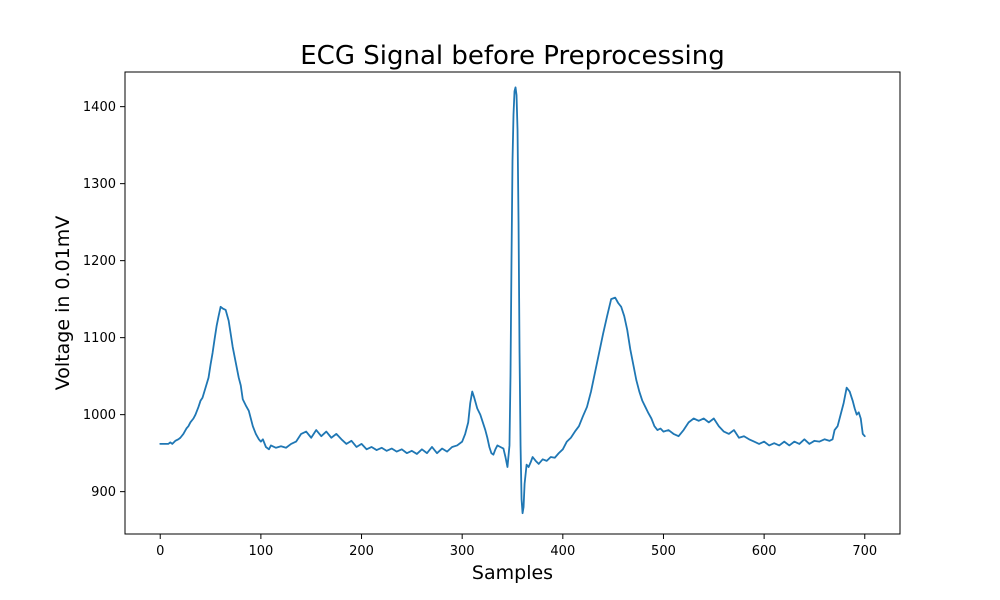  I want to click on x-tick-label: 300, so click(462, 551).